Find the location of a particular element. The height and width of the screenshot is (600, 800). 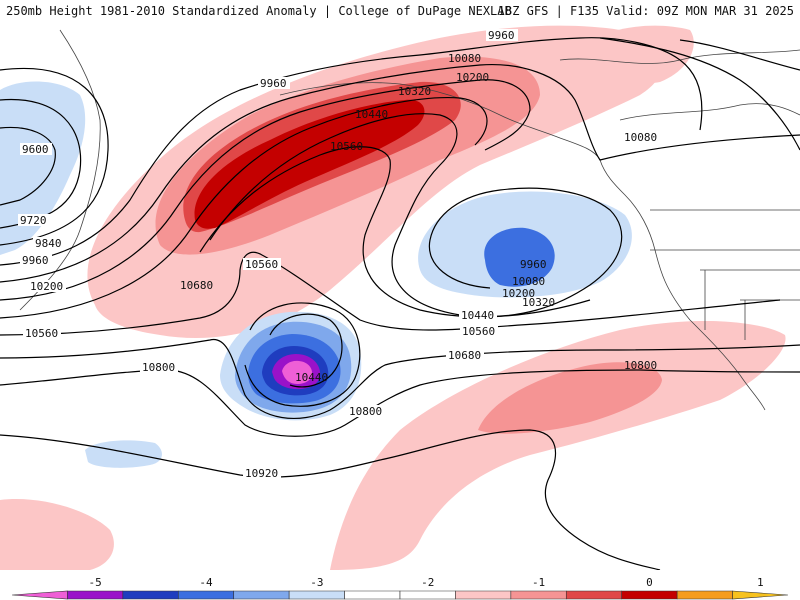

contour-label-9720: 9720 is located at coordinates (33, 220).